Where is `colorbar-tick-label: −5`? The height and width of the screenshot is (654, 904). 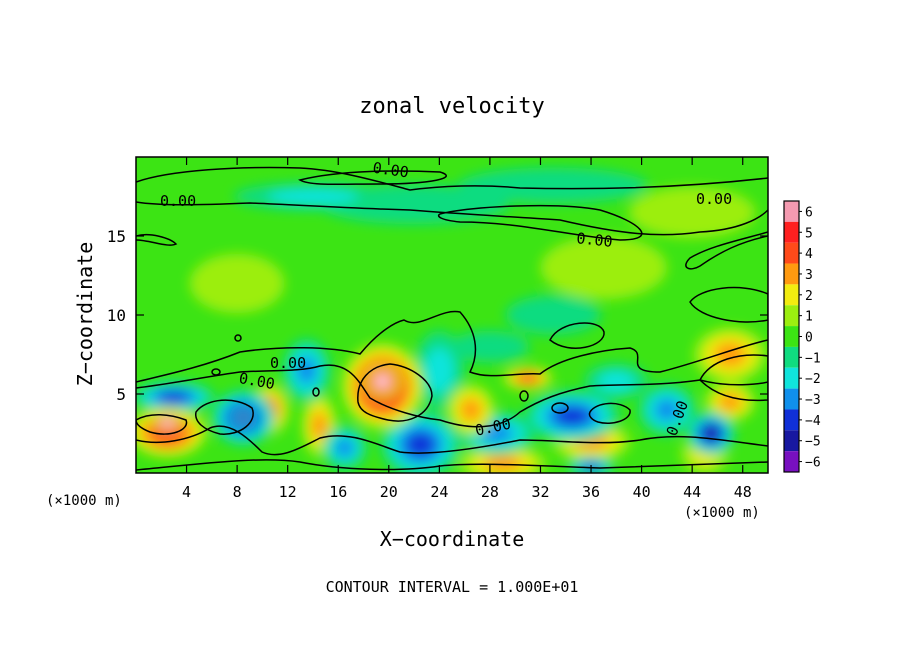 colorbar-tick-label: −5 is located at coordinates (813, 442).